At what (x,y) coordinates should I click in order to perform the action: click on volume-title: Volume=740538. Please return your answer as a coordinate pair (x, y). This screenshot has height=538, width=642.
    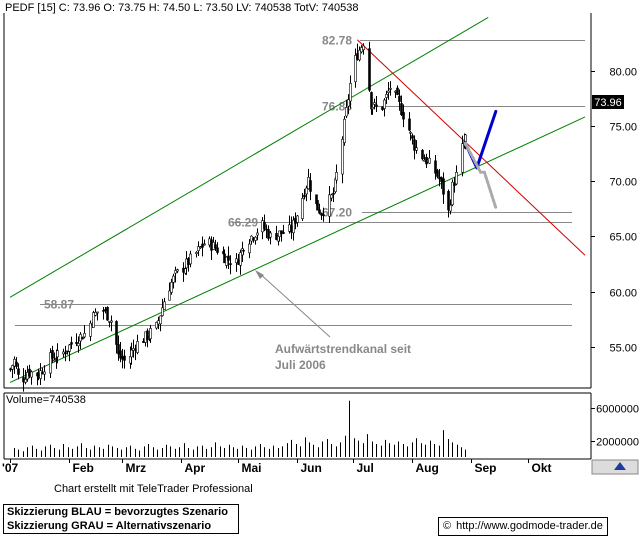
    Looking at the image, I should click on (46, 400).